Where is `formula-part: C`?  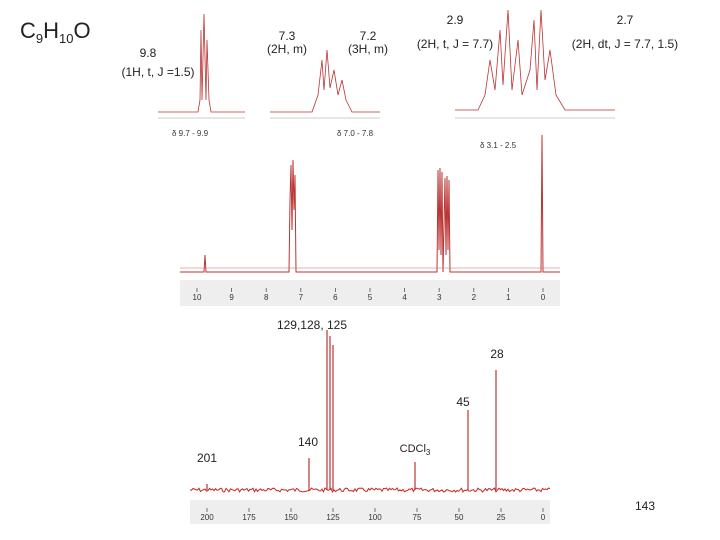 formula-part: C is located at coordinates (28, 30).